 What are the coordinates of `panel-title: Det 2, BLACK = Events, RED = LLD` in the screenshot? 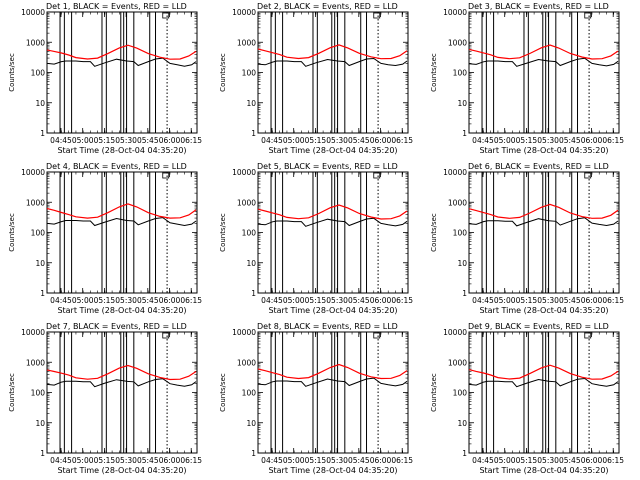 It's located at (327, 6).